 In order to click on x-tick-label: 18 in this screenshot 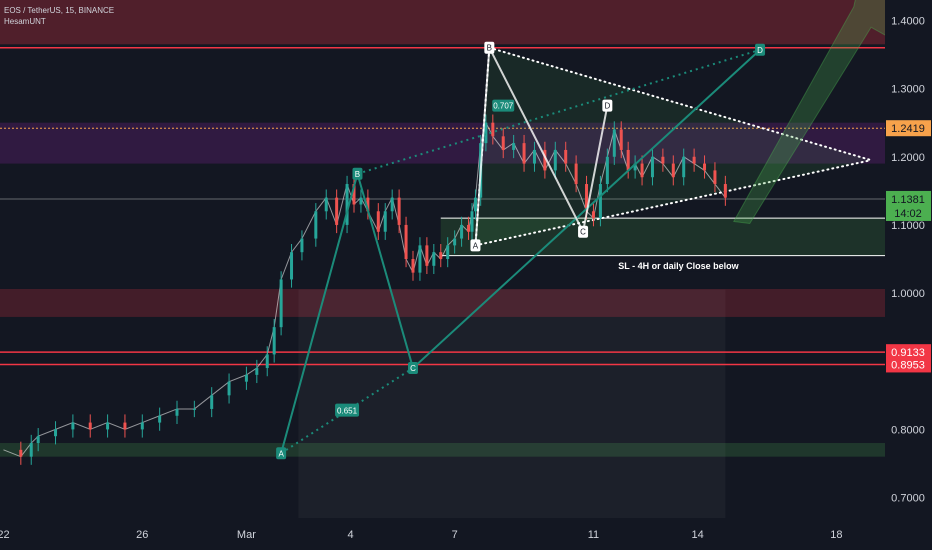, I will do `click(836, 535)`.